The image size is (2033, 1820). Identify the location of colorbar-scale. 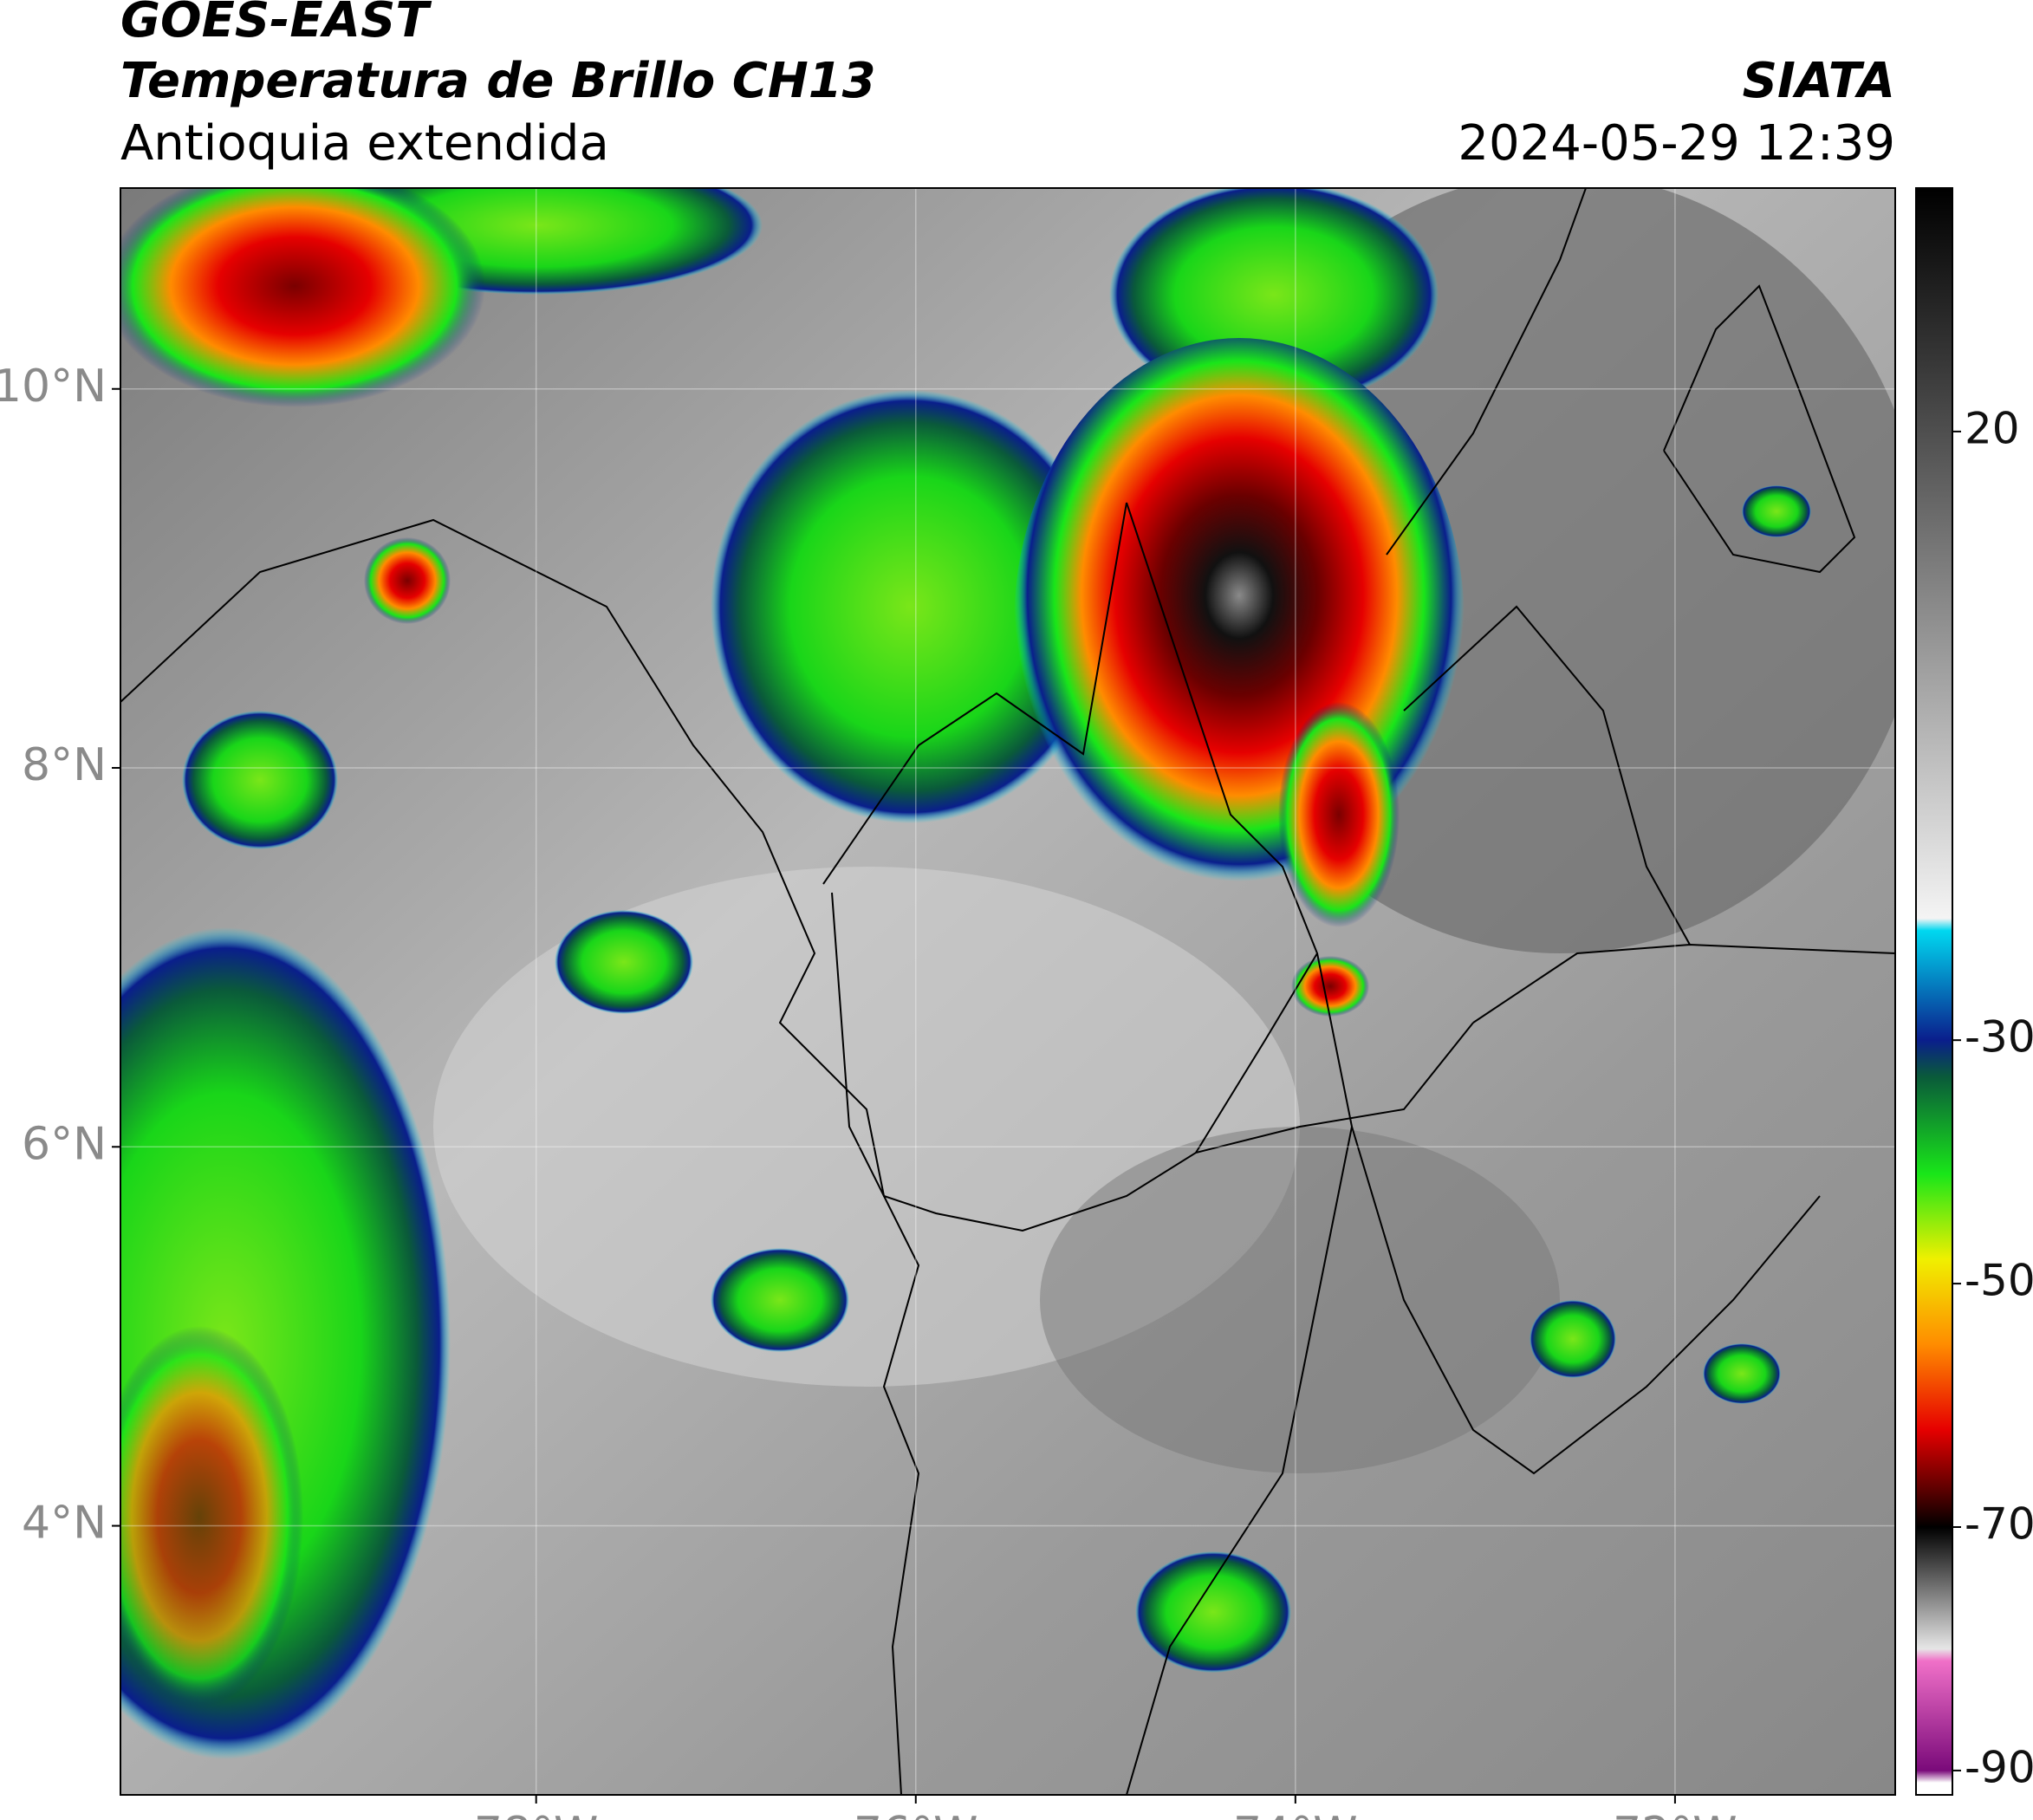
(1934, 991).